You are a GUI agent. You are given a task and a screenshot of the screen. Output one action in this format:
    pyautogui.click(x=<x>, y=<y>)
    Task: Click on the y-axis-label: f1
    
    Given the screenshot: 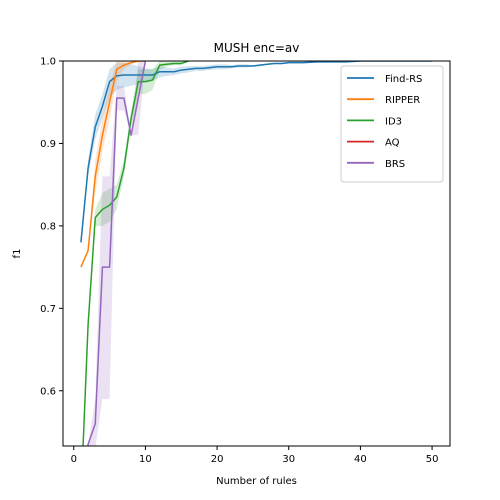 What is the action you would take?
    pyautogui.click(x=17, y=254)
    